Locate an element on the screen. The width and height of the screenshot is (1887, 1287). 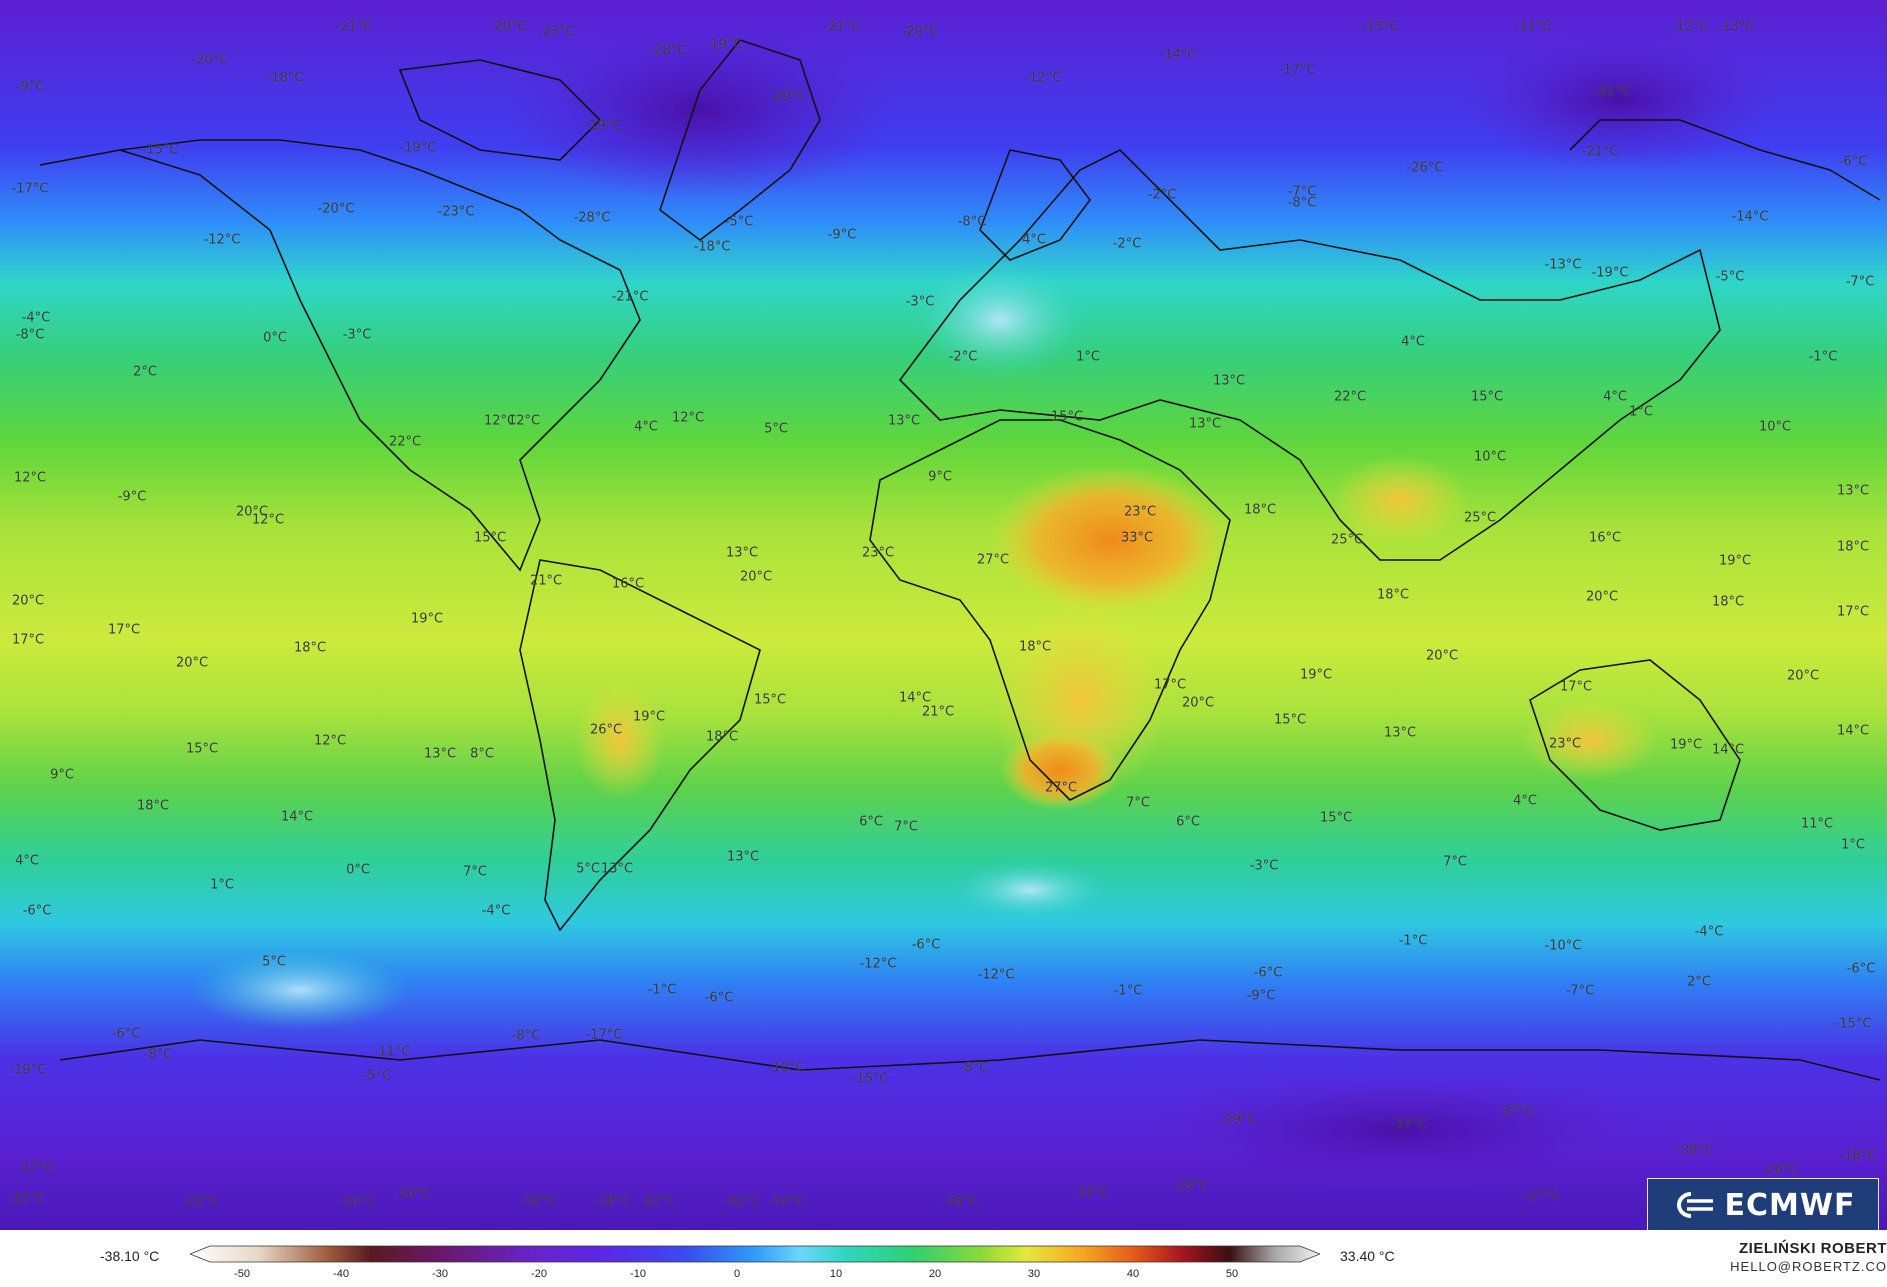
temperature-label: -14°C is located at coordinates (1750, 217).